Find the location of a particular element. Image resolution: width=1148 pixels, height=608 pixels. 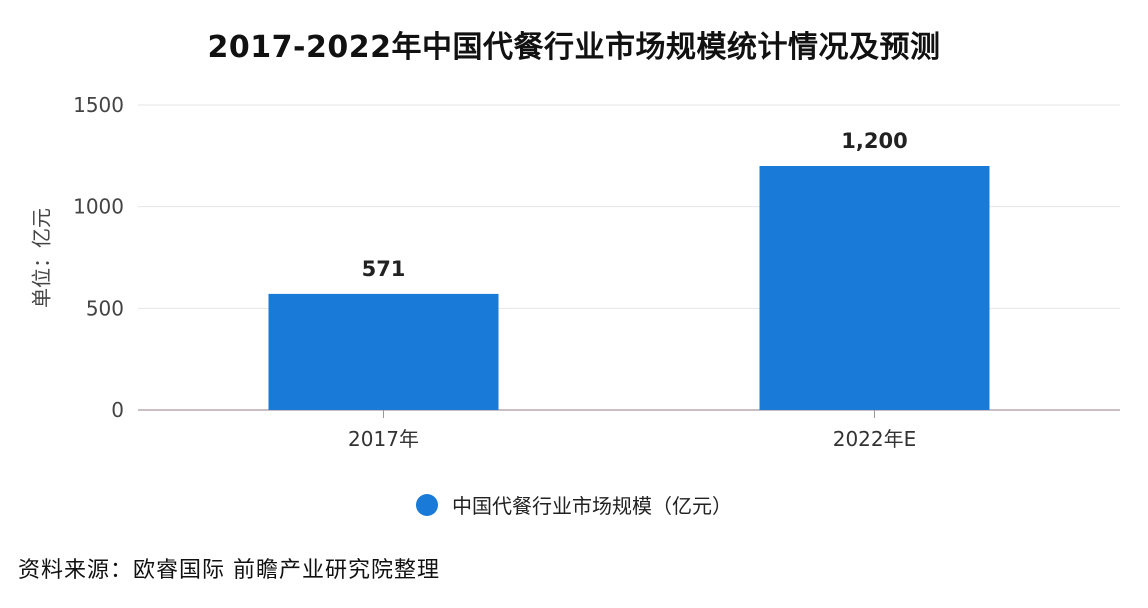

y-axis-label: 单位：亿元 is located at coordinates (41, 258).